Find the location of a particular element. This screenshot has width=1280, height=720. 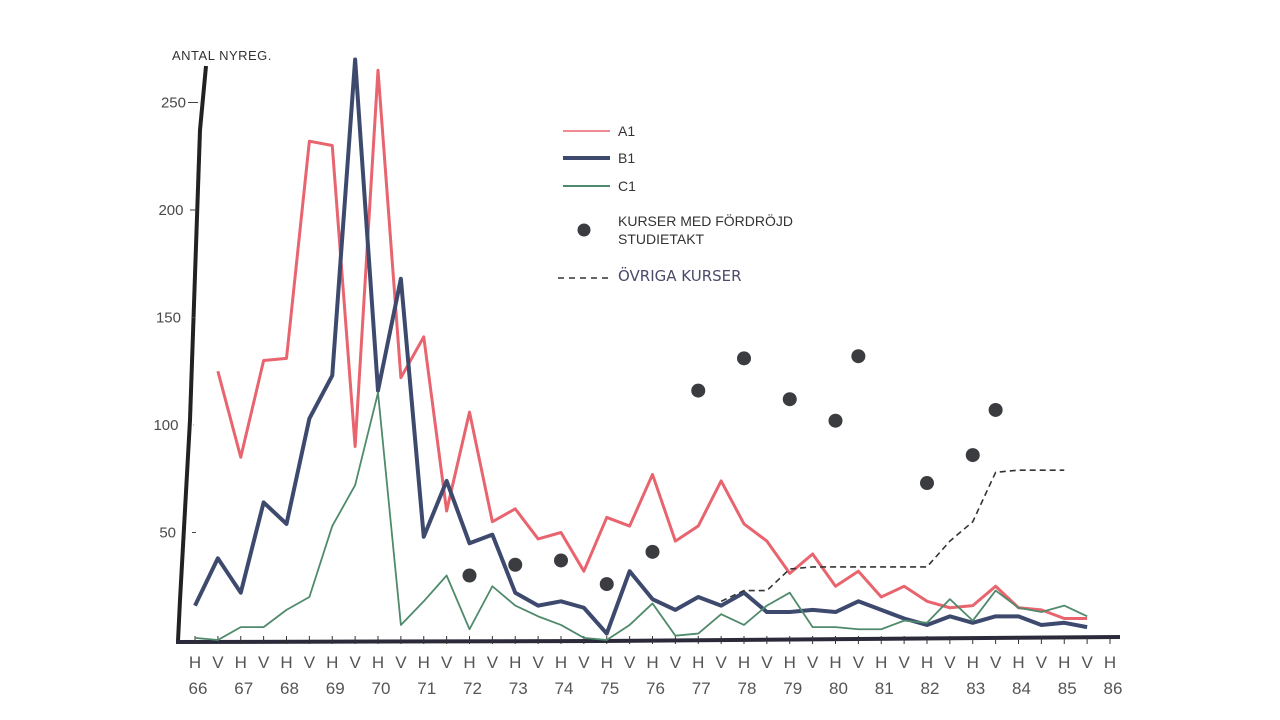

x-tick-label-year: 77 is located at coordinates (701, 688).